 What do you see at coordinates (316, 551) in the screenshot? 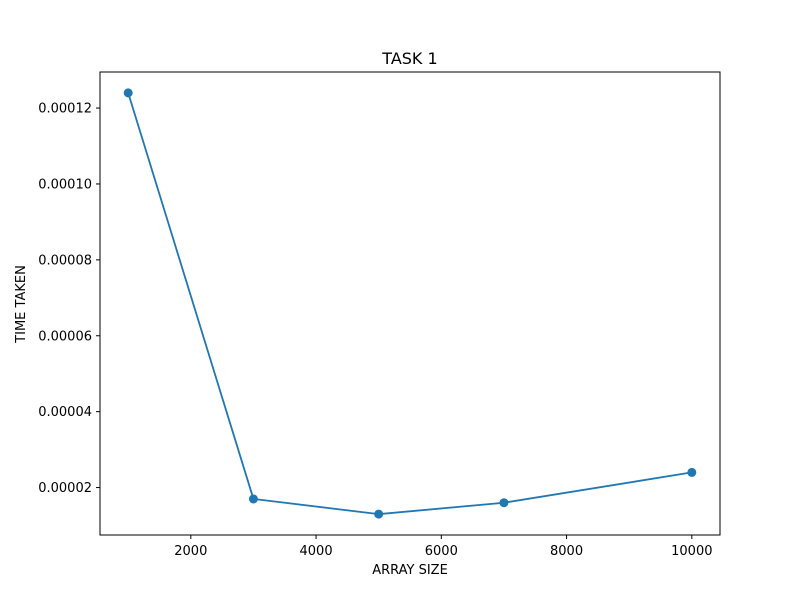
I see `x-tick-label: 4000` at bounding box center [316, 551].